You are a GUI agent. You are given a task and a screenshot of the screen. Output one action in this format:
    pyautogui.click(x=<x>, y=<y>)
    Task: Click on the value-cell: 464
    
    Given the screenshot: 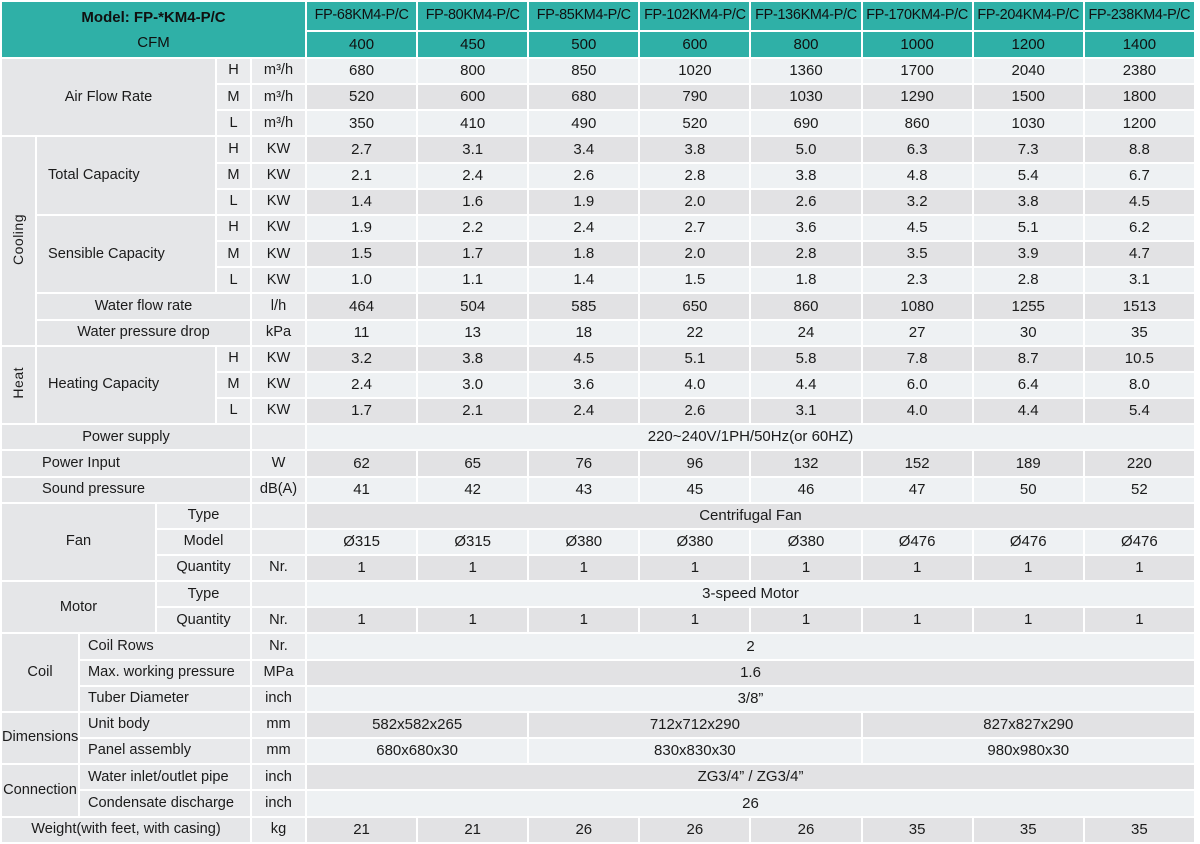 What is the action you would take?
    pyautogui.click(x=362, y=306)
    